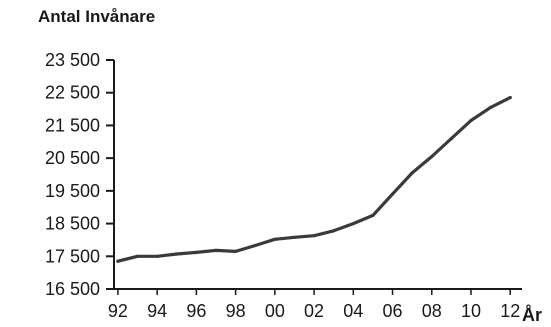  Describe the element at coordinates (532, 315) in the screenshot. I see `x-axis-label: År` at that location.